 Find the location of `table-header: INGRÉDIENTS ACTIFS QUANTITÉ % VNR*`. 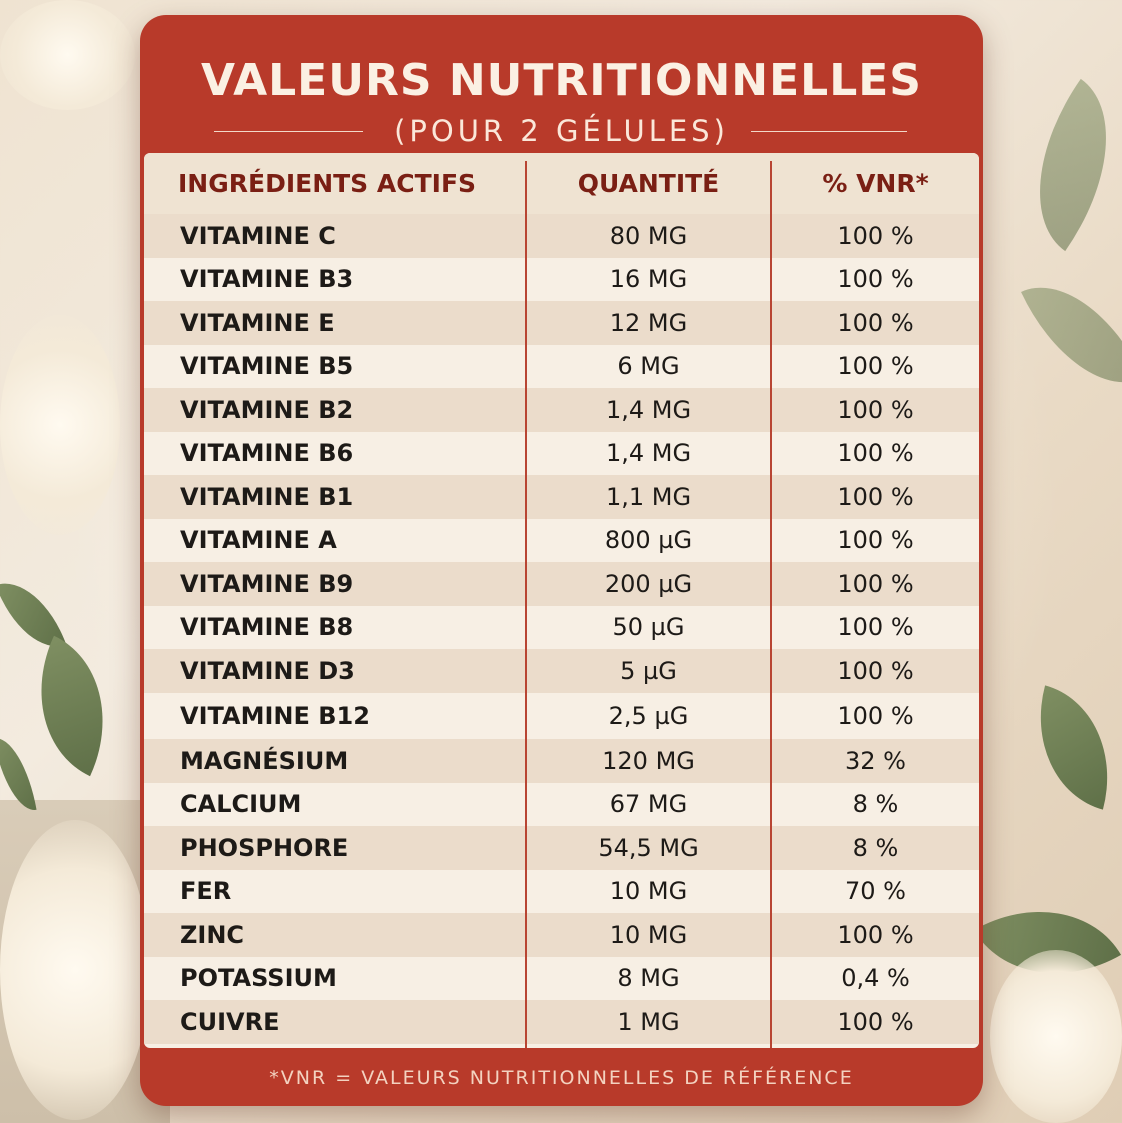

table-header: INGRÉDIENTS ACTIFS QUANTITÉ % VNR* is located at coordinates (561, 183).